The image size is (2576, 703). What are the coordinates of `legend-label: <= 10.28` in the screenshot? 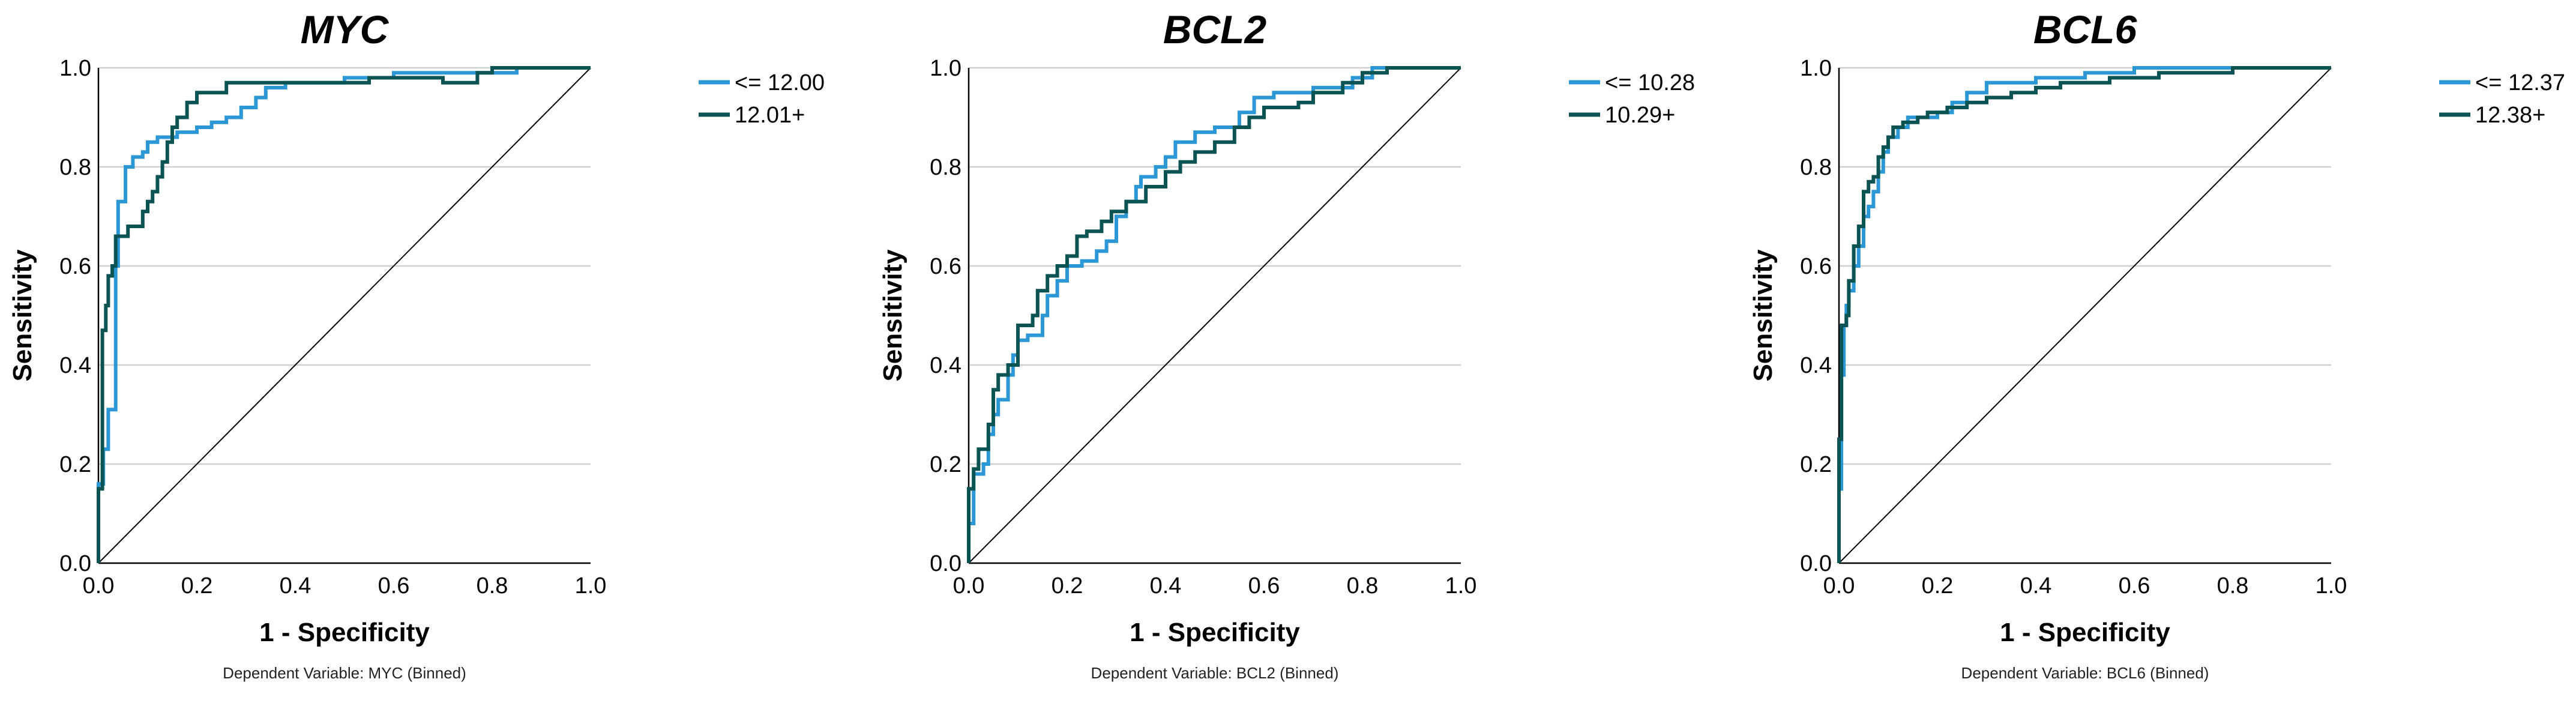 It's located at (1650, 82).